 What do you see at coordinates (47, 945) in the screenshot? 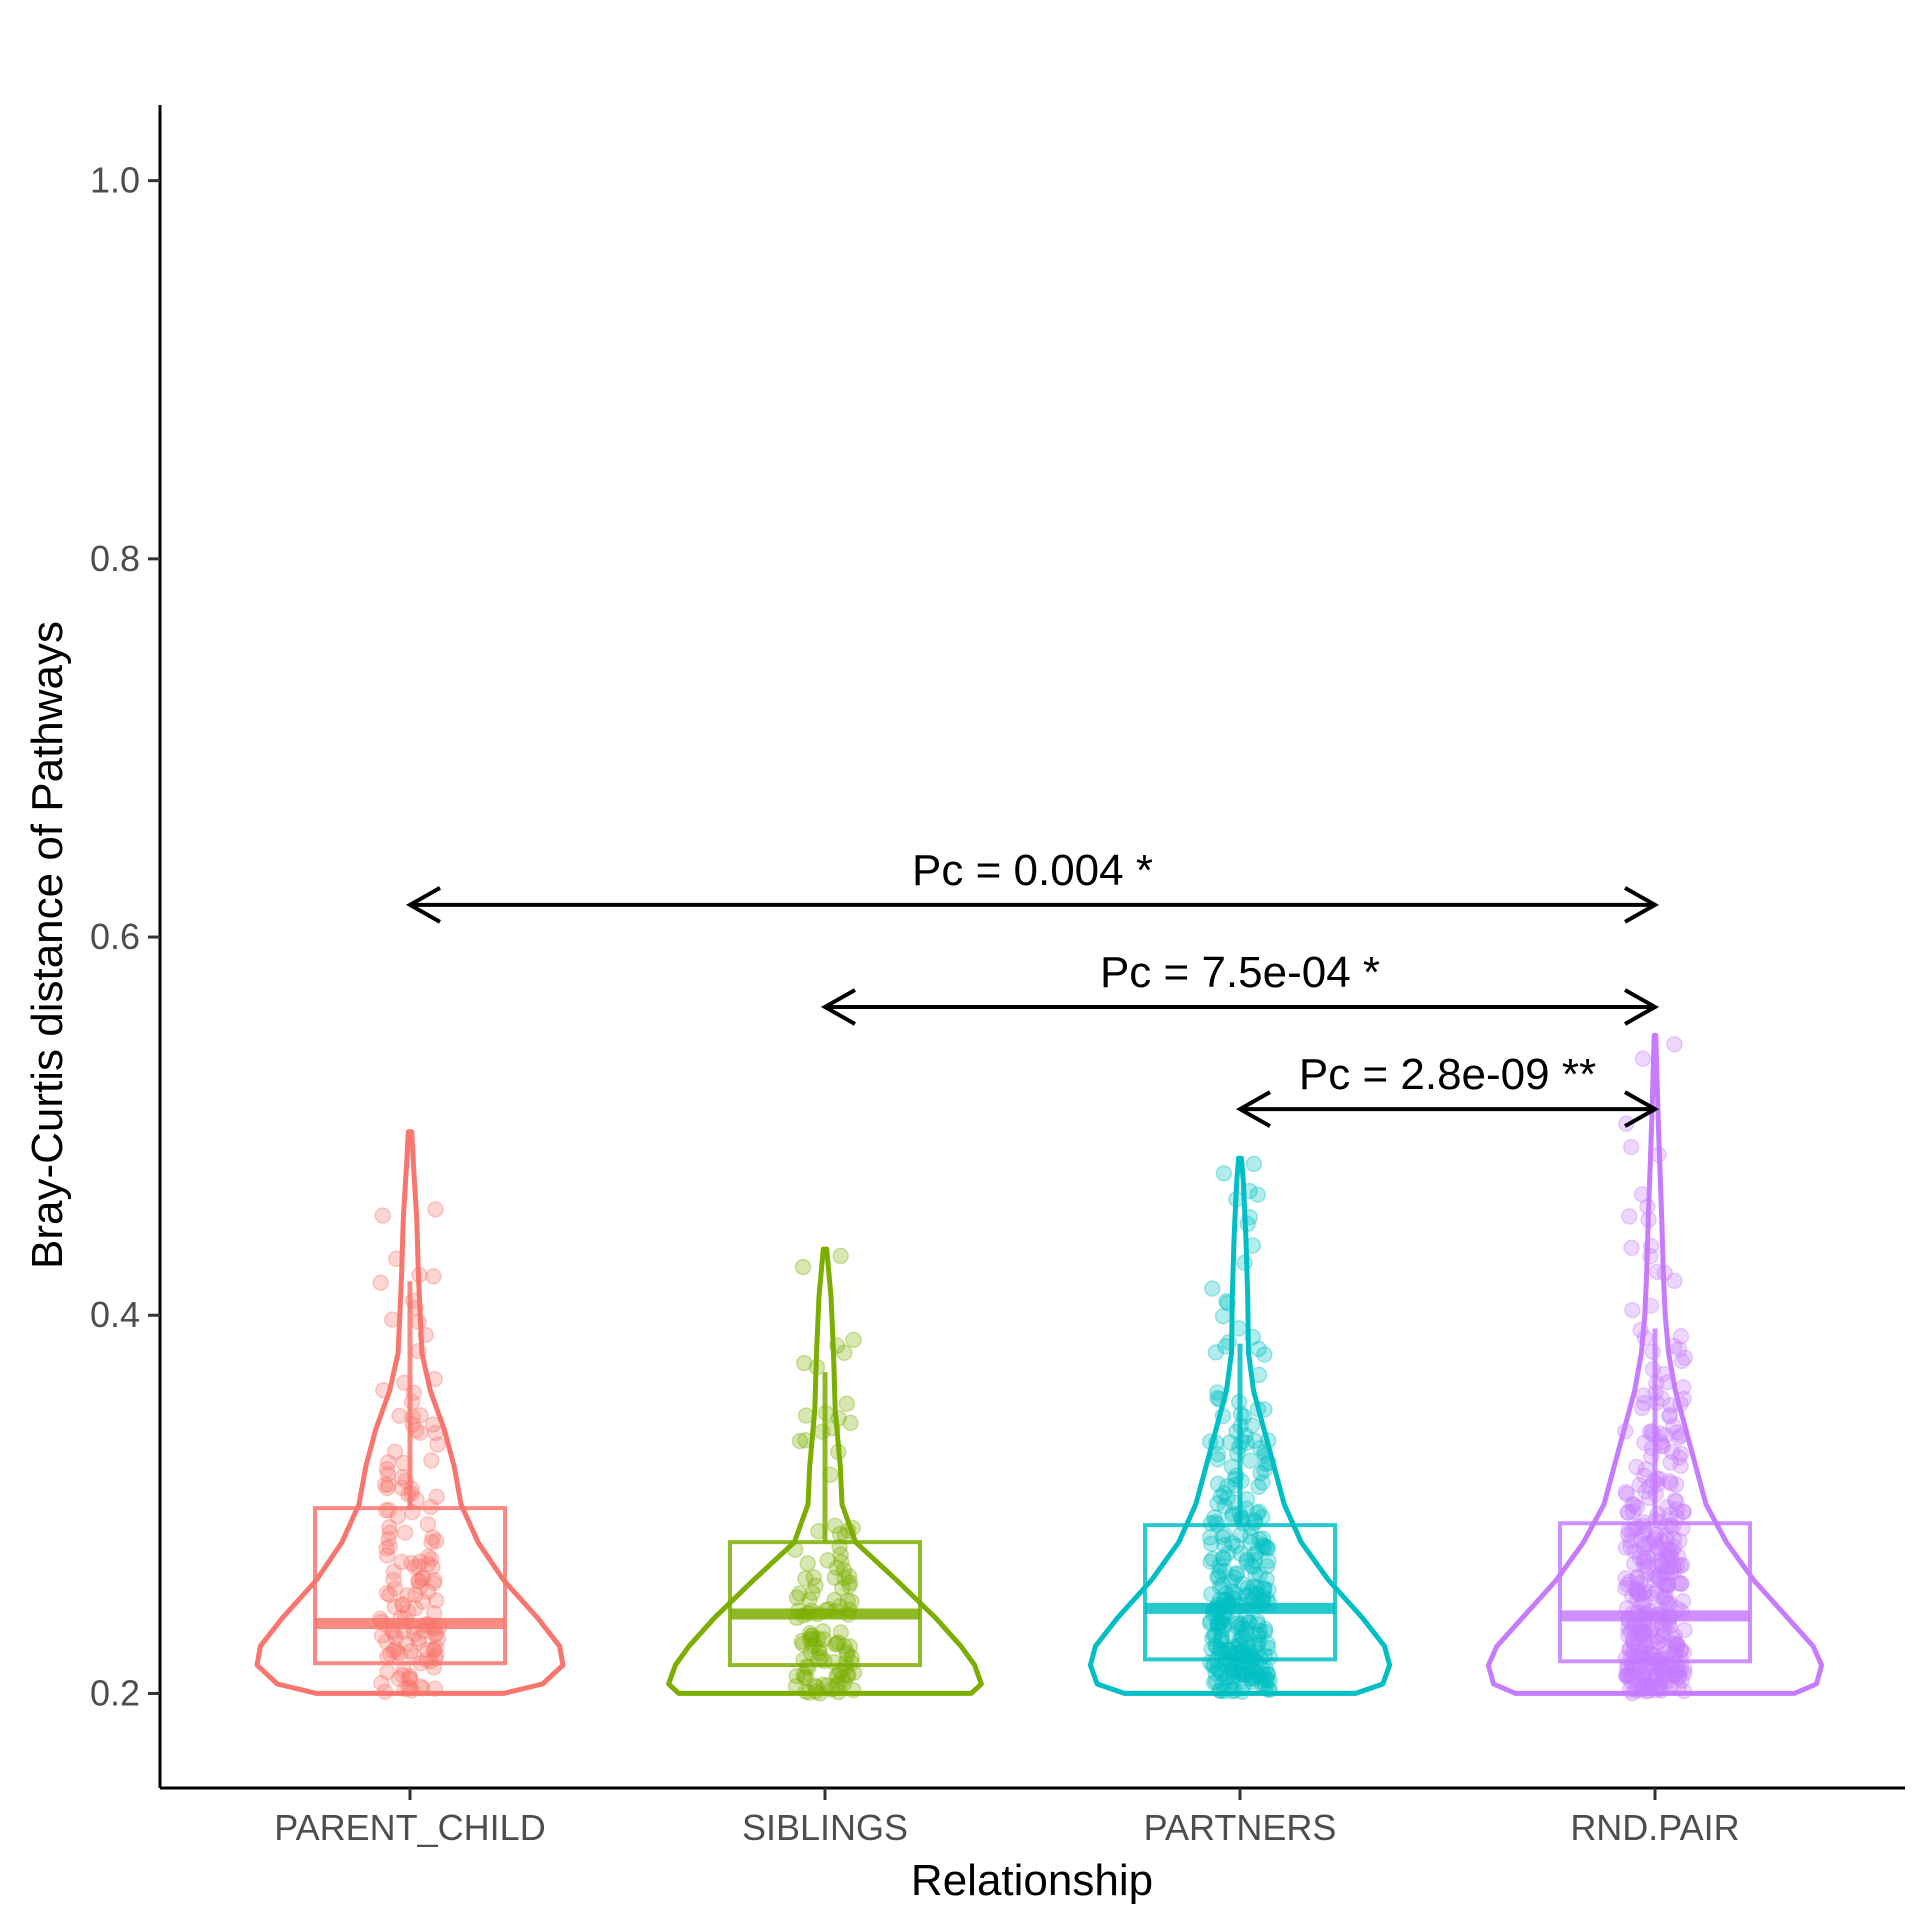
I see `y-axis-title: Bray-Curtis distance of Pathways` at bounding box center [47, 945].